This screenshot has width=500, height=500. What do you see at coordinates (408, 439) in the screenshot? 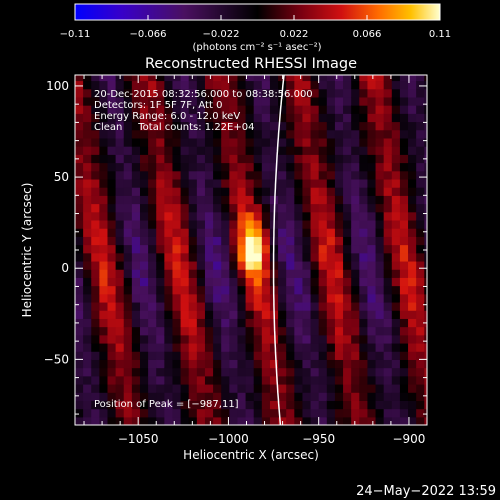
I see `x-tick-label: −900` at bounding box center [408, 439].